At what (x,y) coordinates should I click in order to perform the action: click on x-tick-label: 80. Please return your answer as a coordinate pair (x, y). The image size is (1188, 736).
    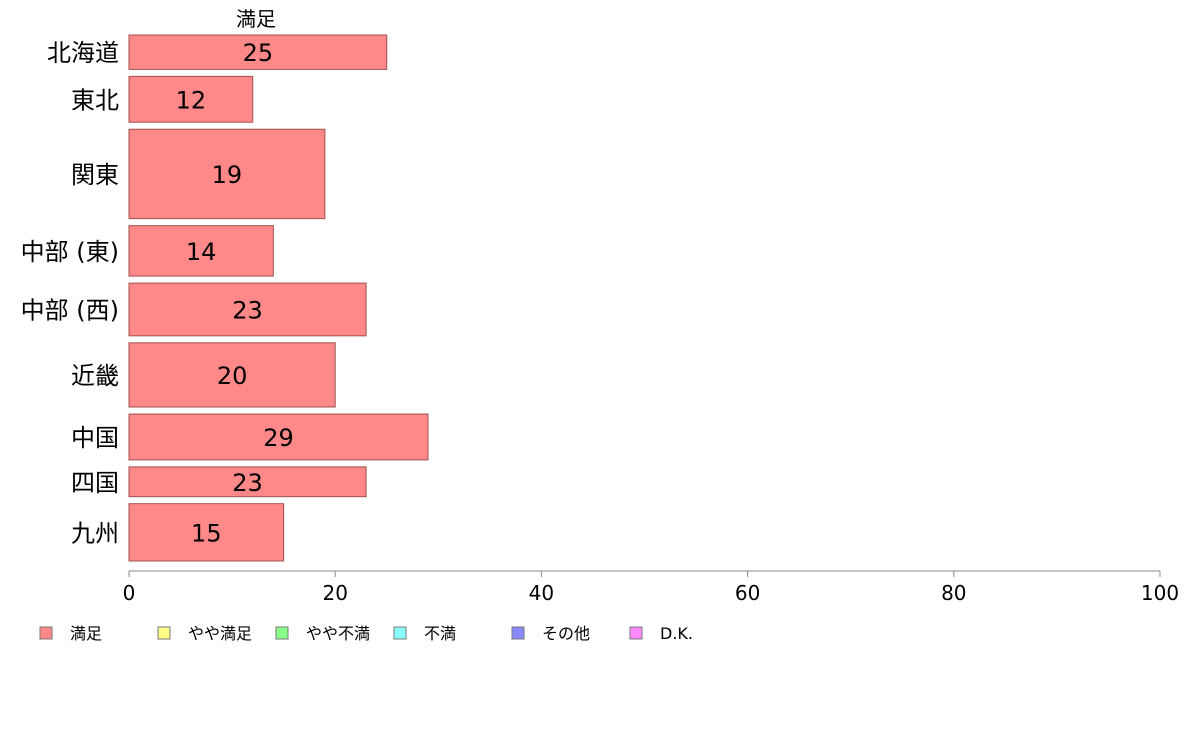
    Looking at the image, I should click on (953, 593).